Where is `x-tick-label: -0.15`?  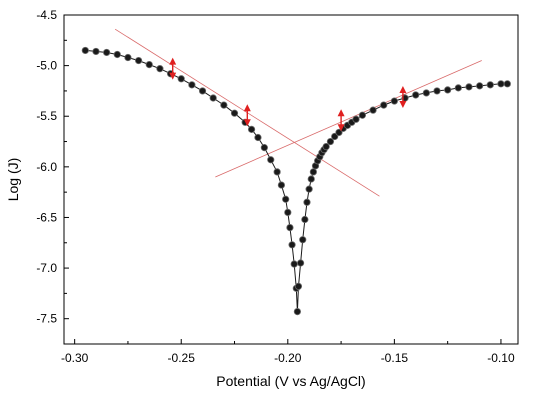 x-tick-label: -0.15 is located at coordinates (395, 358).